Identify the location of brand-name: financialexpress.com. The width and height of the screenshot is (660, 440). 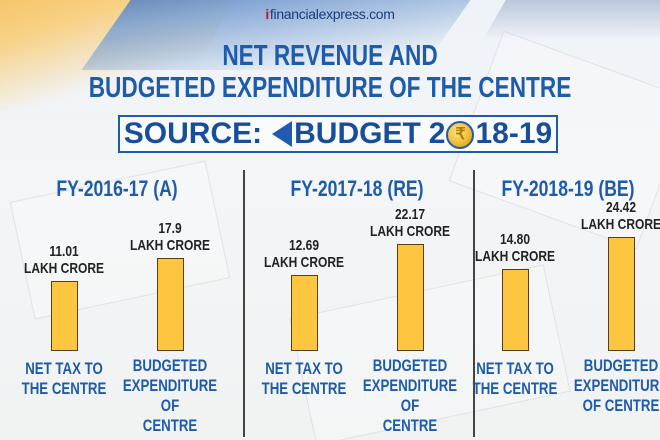
(332, 14).